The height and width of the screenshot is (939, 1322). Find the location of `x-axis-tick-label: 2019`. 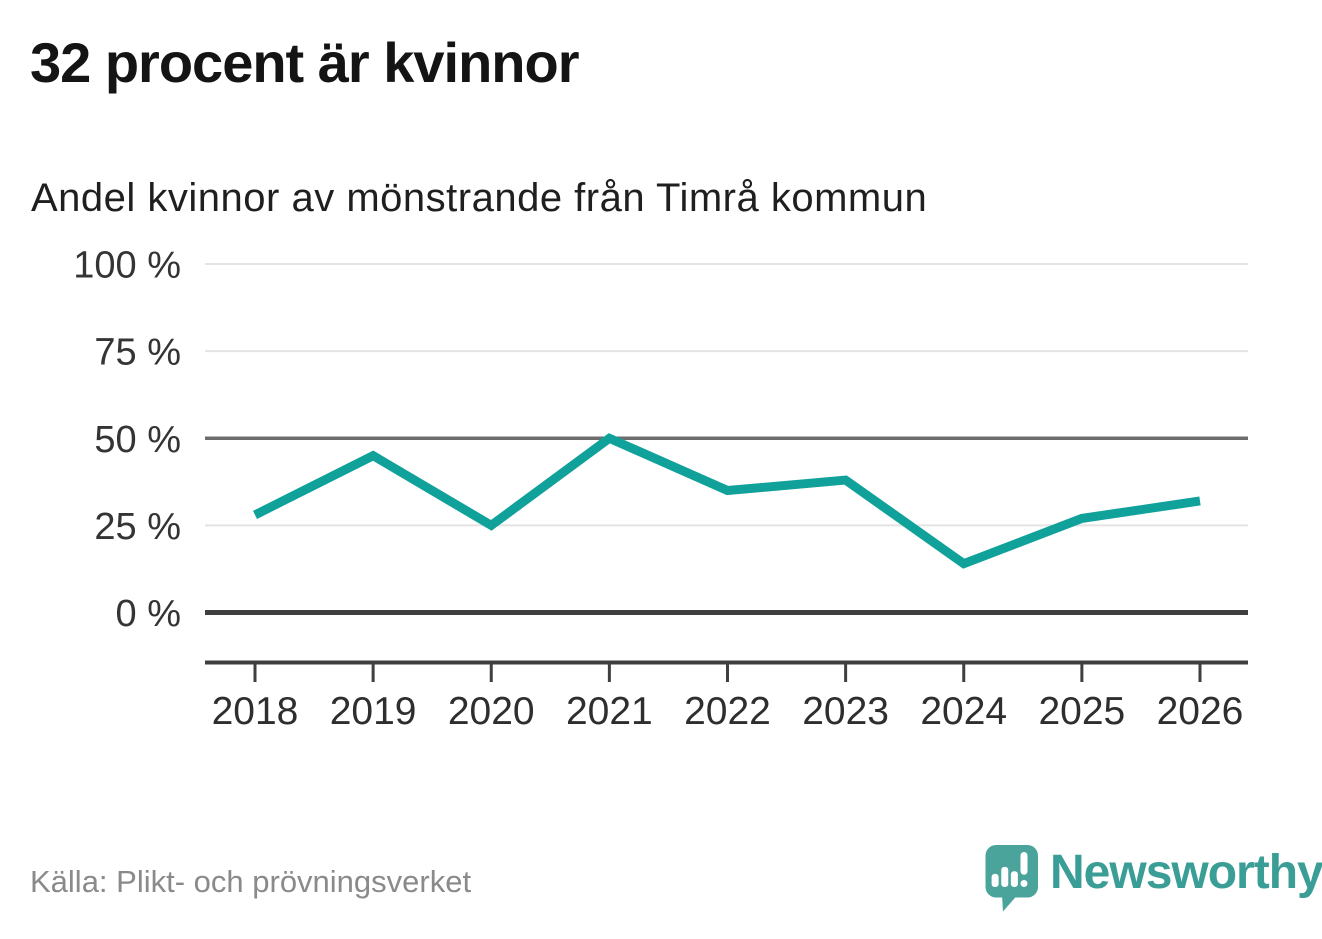

x-axis-tick-label: 2019 is located at coordinates (373, 711).